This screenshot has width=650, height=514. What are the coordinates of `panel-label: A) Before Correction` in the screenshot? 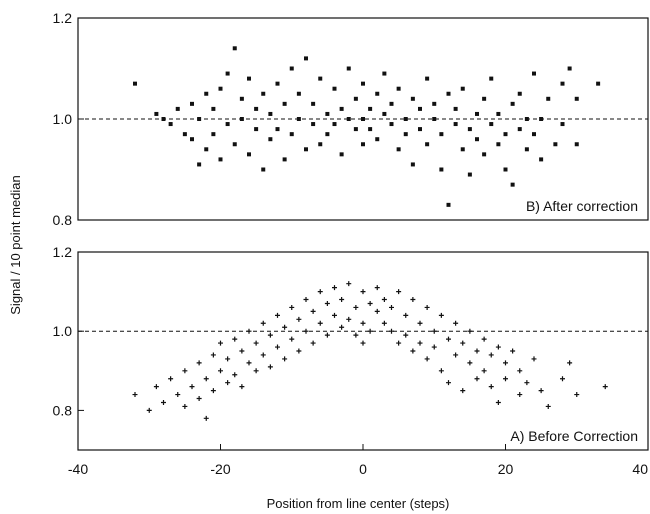 It's located at (574, 436).